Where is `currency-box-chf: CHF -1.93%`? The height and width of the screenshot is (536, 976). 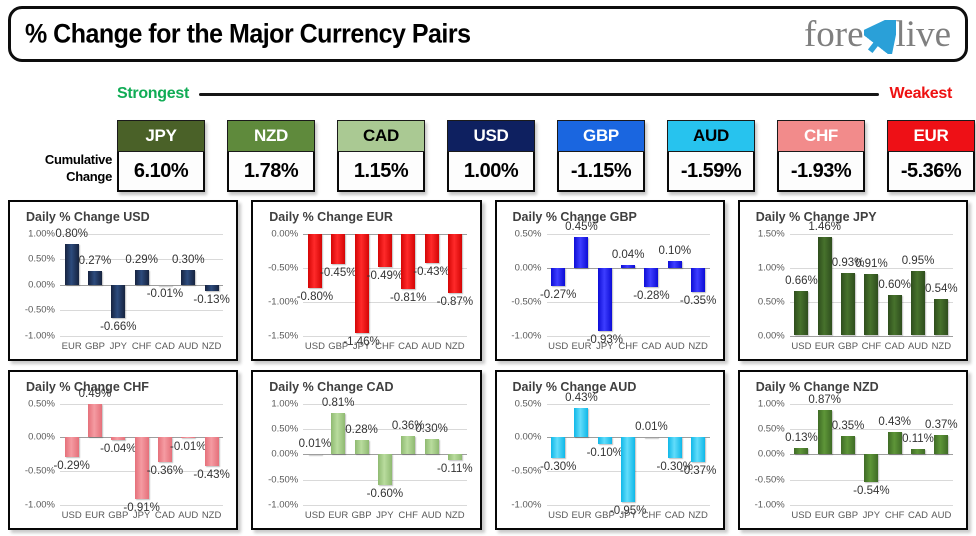
currency-box-chf: CHF -1.93% is located at coordinates (821, 156).